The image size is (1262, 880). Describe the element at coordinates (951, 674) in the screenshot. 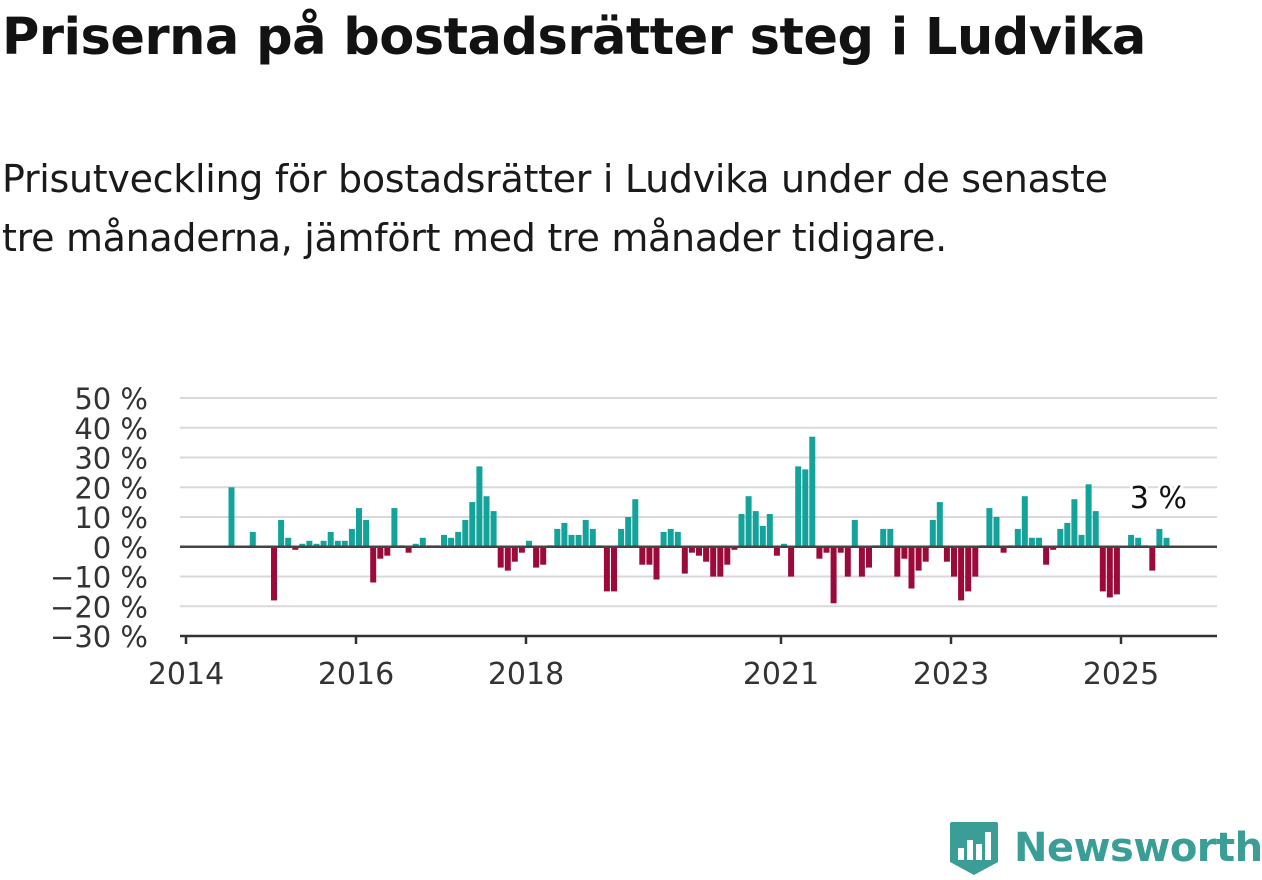

I see `x-tick-label: 2023` at that location.